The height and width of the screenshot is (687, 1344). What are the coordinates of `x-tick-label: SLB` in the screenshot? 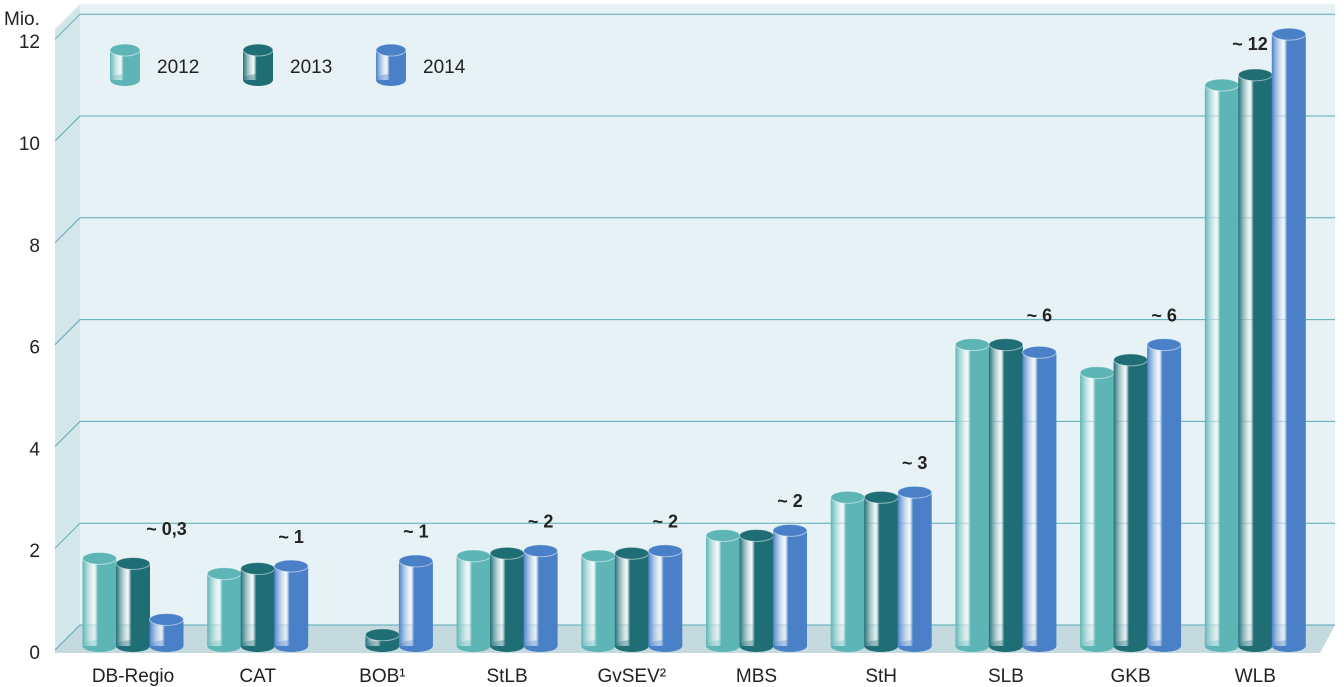 It's located at (1006, 676).